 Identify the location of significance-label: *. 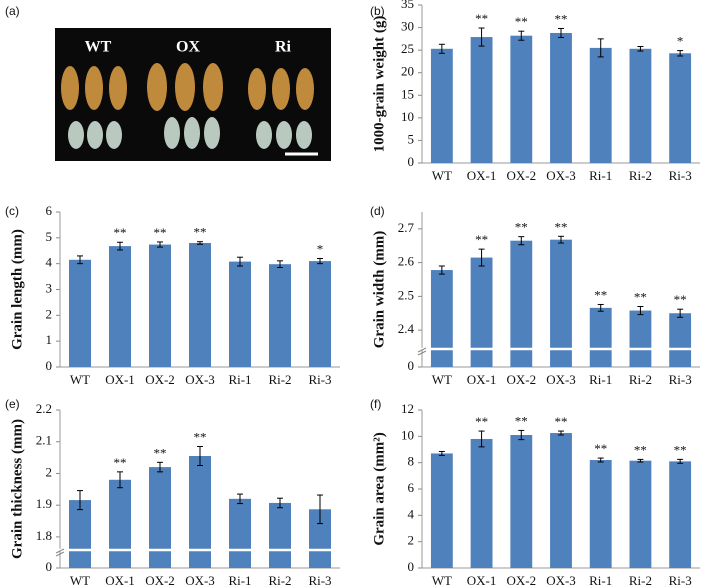
(320, 248).